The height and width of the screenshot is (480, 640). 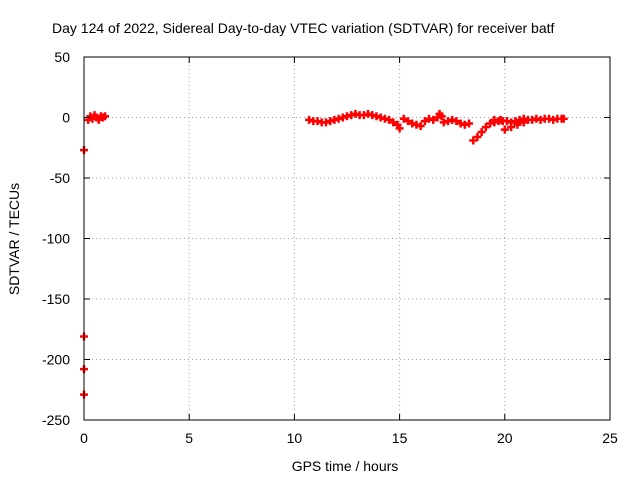 I want to click on y-tick-label: -100, so click(x=56, y=239).